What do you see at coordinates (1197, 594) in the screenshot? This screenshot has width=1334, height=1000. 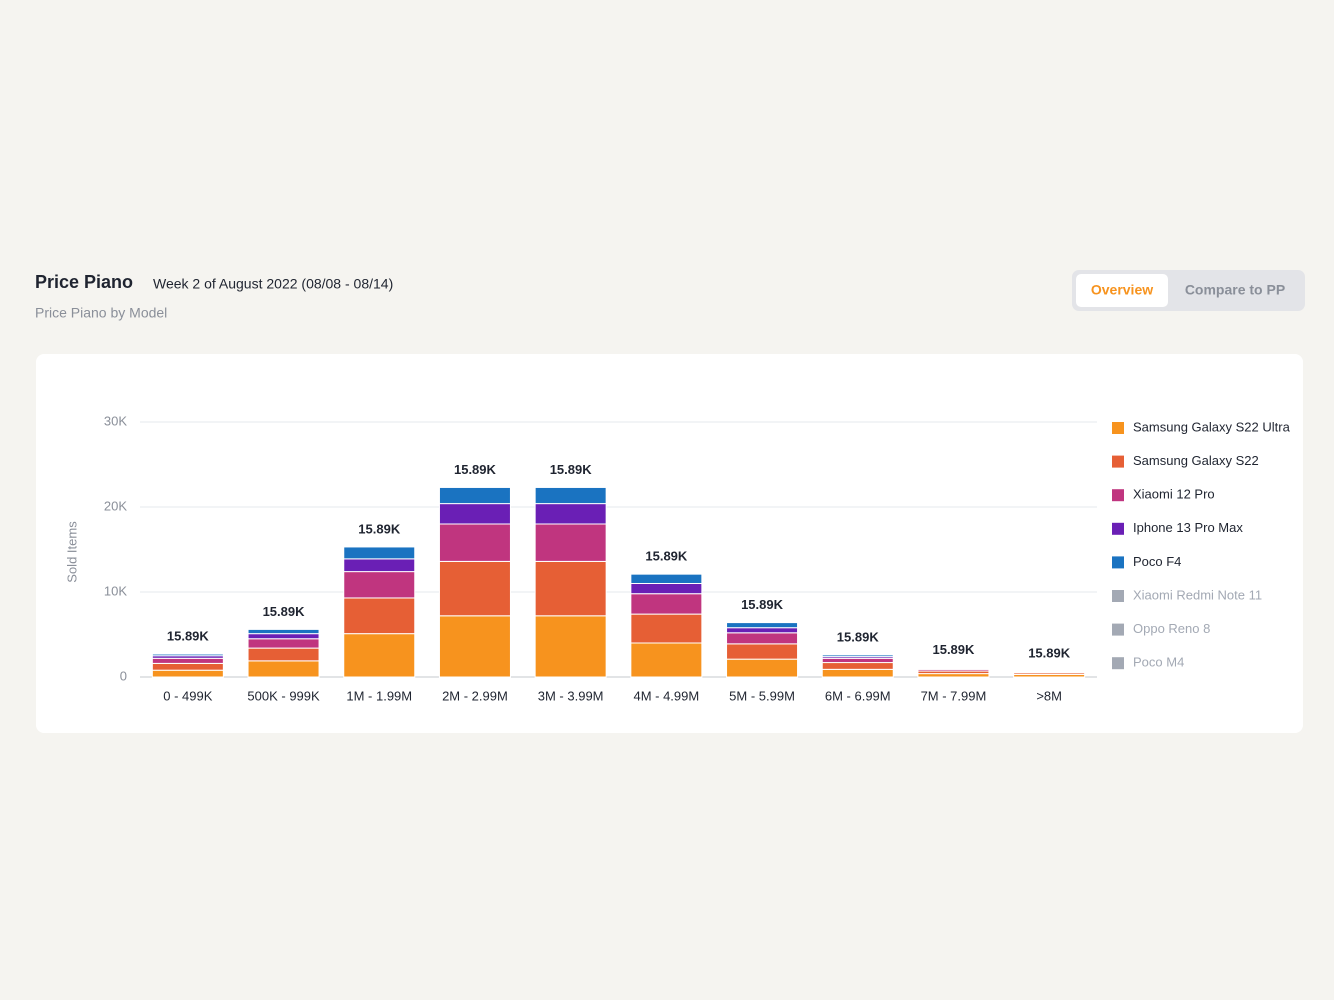 I see `legend-label: Xiaomi Redmi Note 11` at bounding box center [1197, 594].